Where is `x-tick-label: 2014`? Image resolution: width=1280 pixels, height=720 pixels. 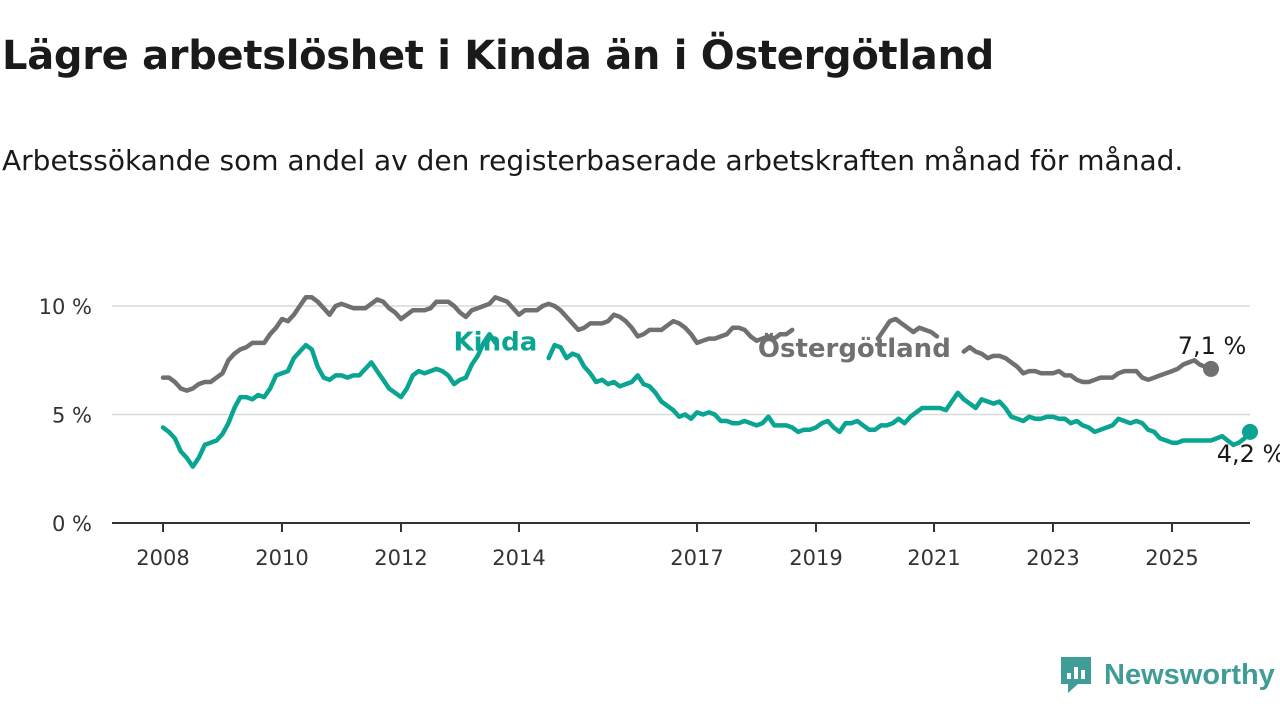
x-tick-label: 2014 is located at coordinates (518, 558).